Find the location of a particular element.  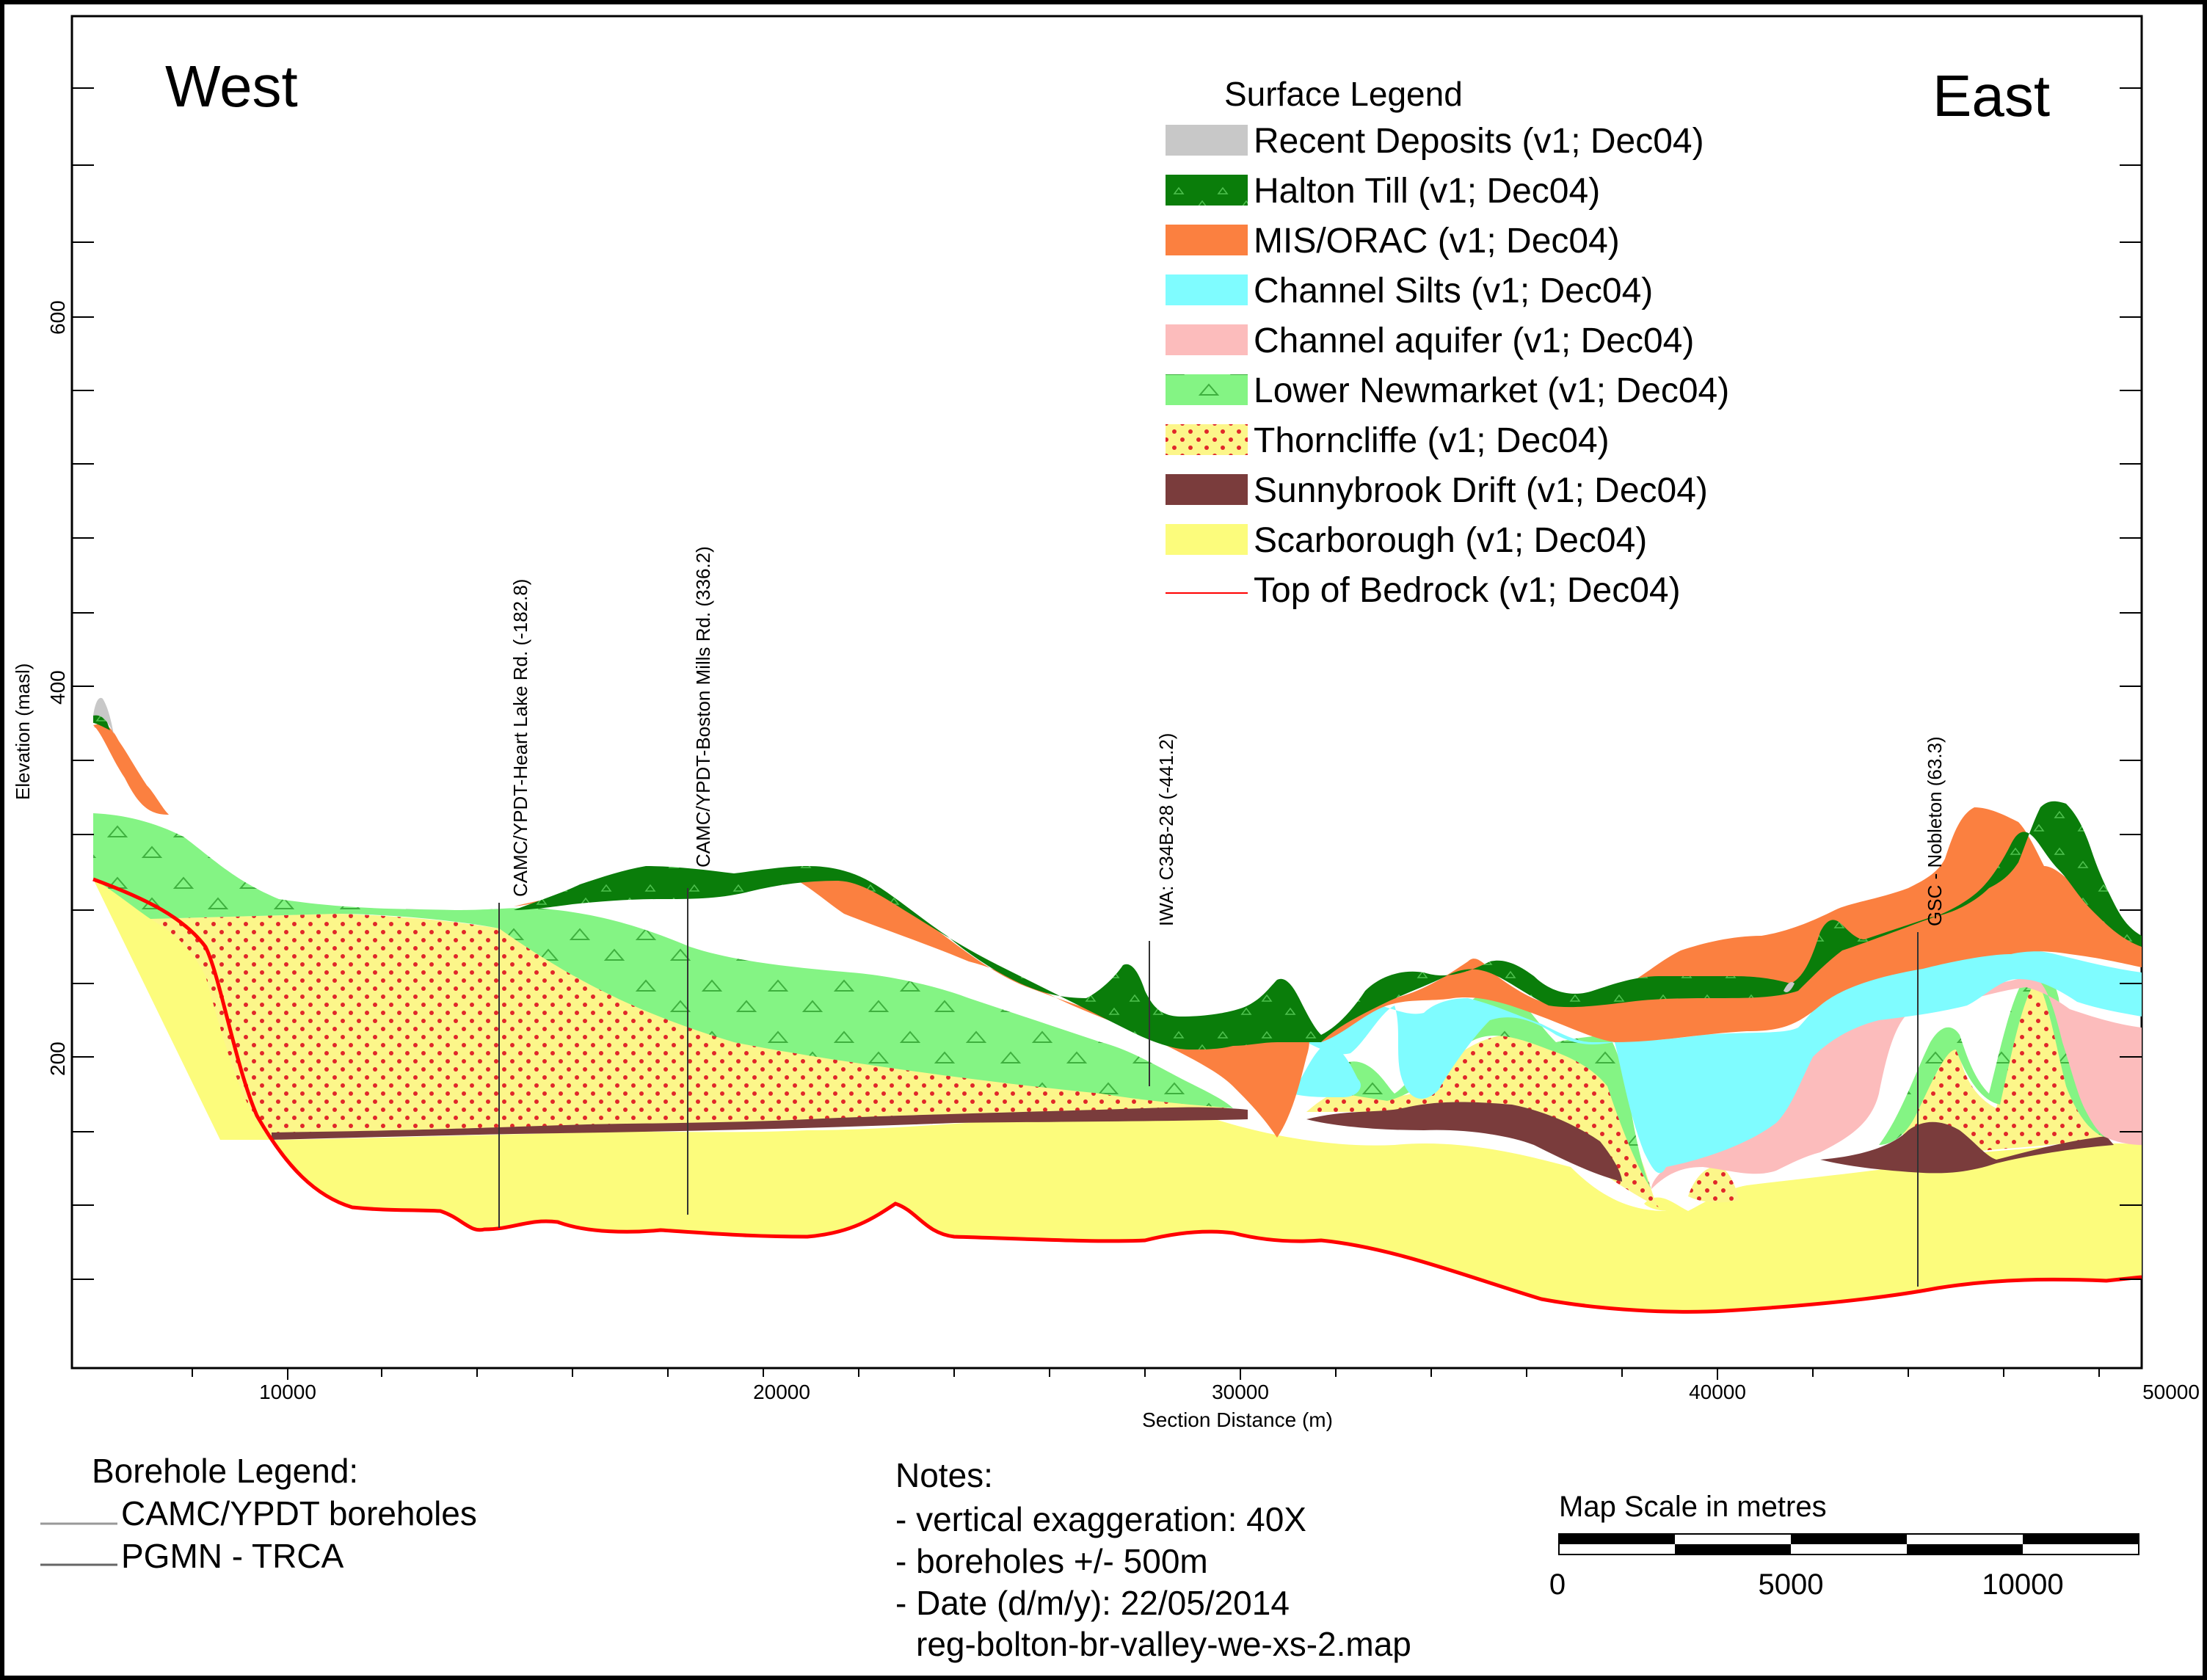

x-axis is located at coordinates (1146, 1374).